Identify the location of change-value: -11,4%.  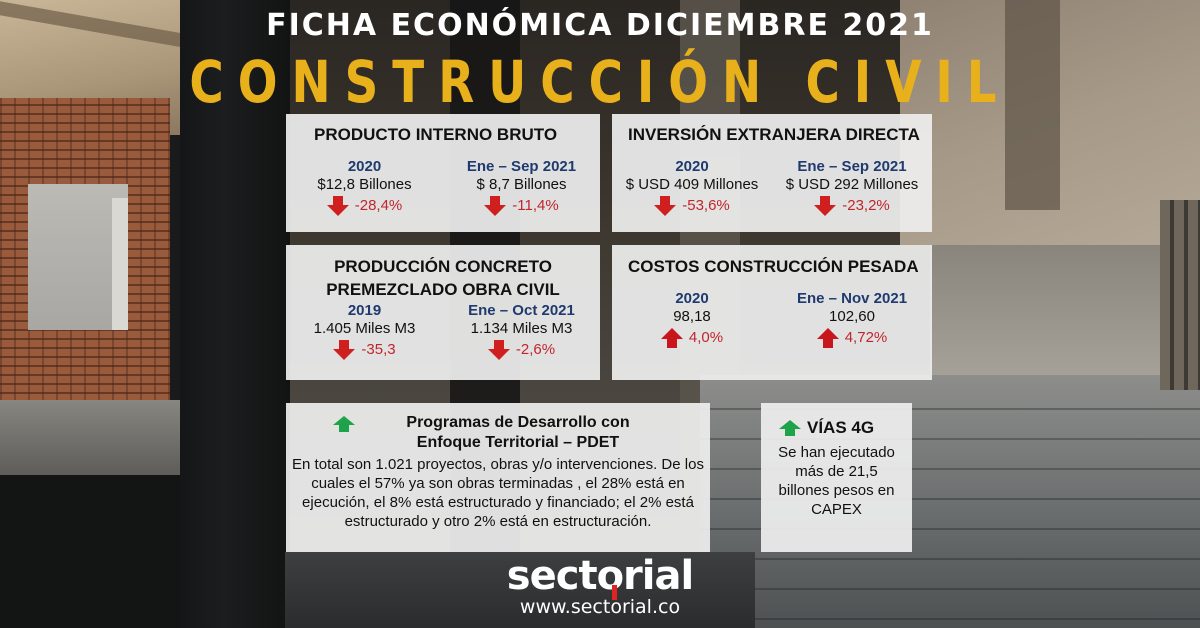
(535, 205).